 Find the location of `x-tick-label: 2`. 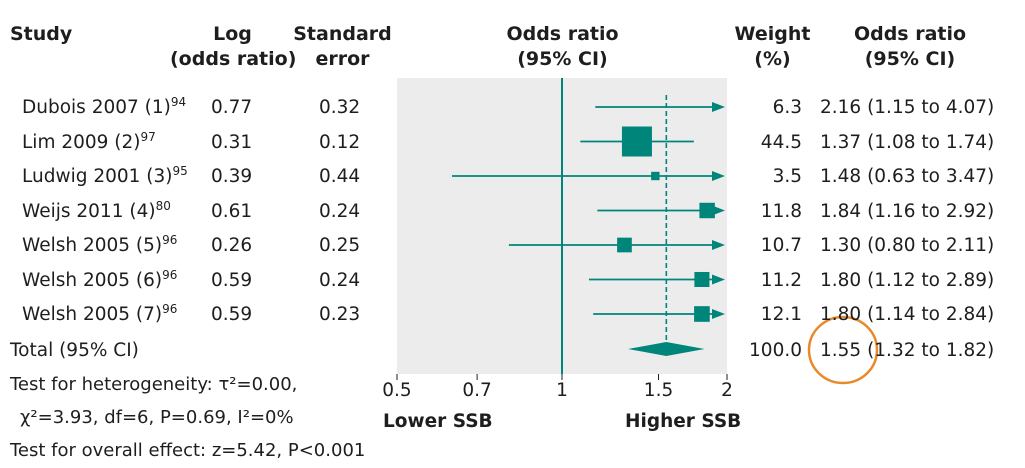

x-tick-label: 2 is located at coordinates (727, 390).